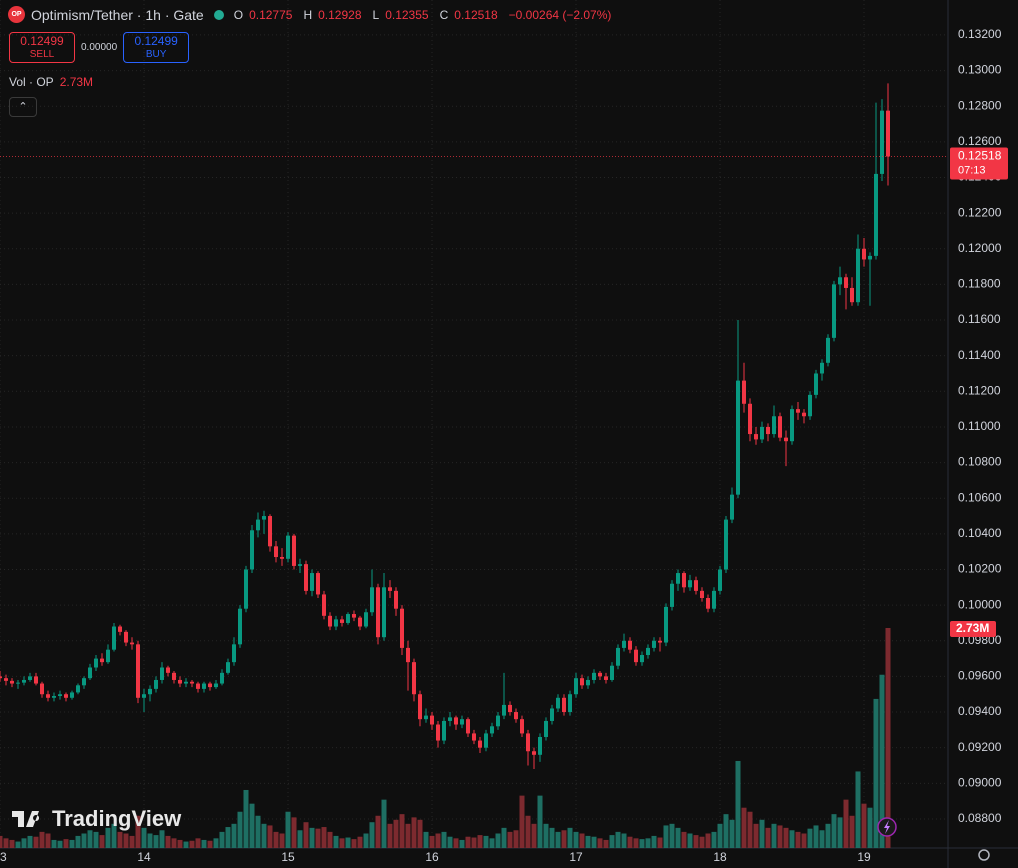  I want to click on x-tick-label: 14, so click(144, 857).